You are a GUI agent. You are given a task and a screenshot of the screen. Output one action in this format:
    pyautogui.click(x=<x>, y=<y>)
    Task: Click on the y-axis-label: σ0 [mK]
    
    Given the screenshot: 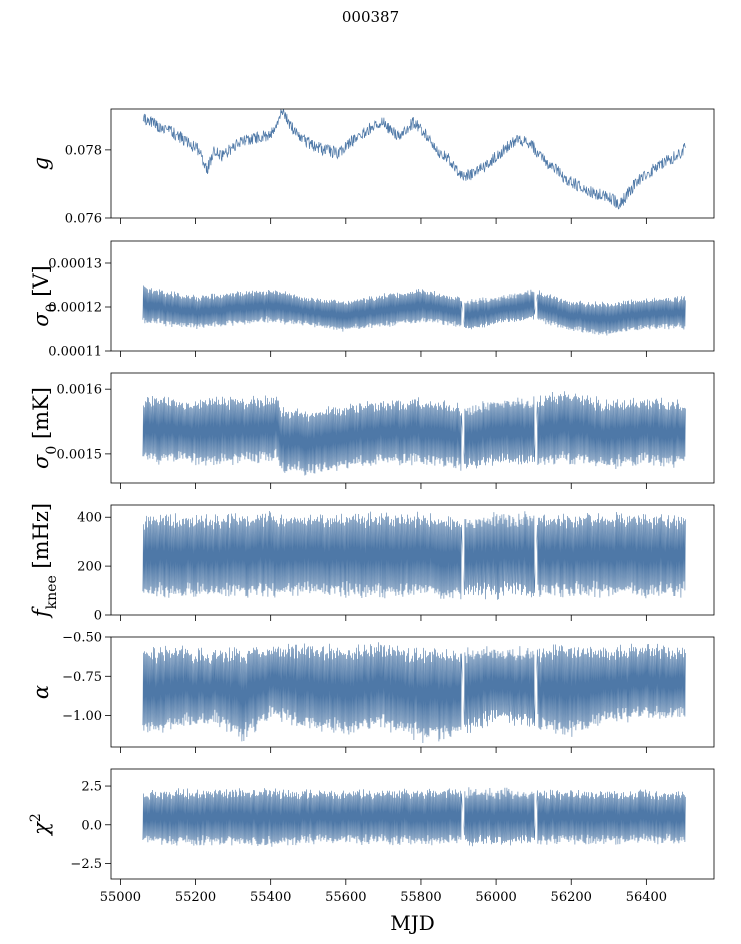 What is the action you would take?
    pyautogui.click(x=44, y=428)
    